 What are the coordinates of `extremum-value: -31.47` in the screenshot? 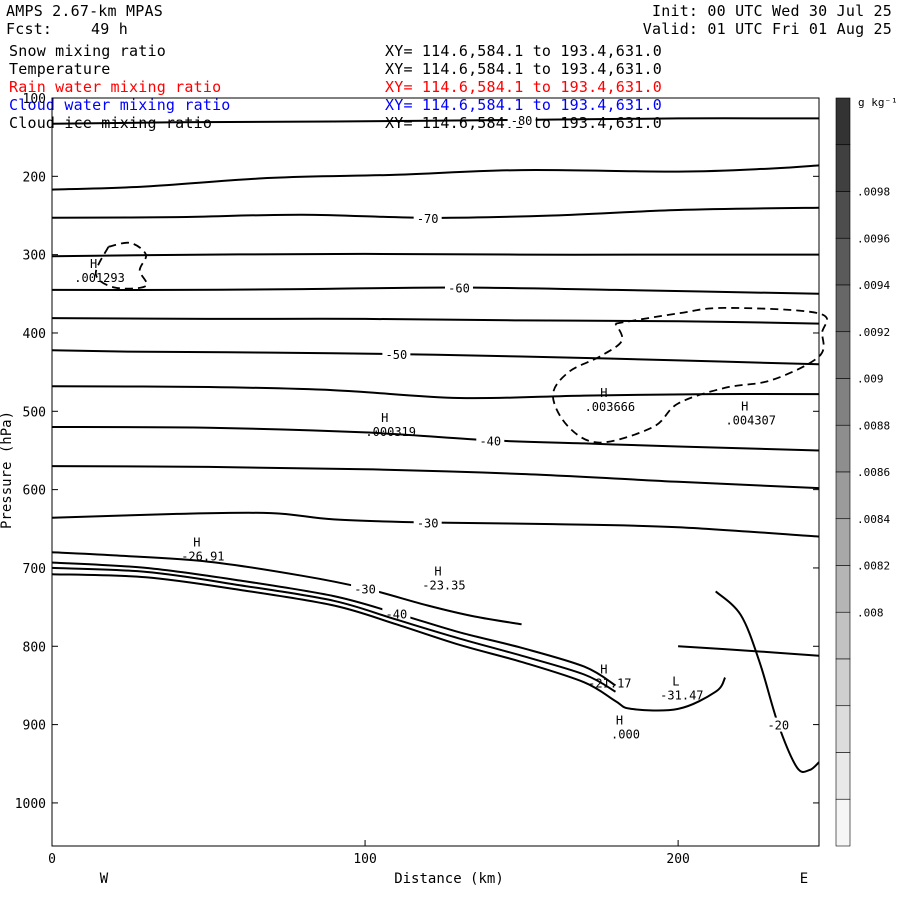 It's located at (681, 695).